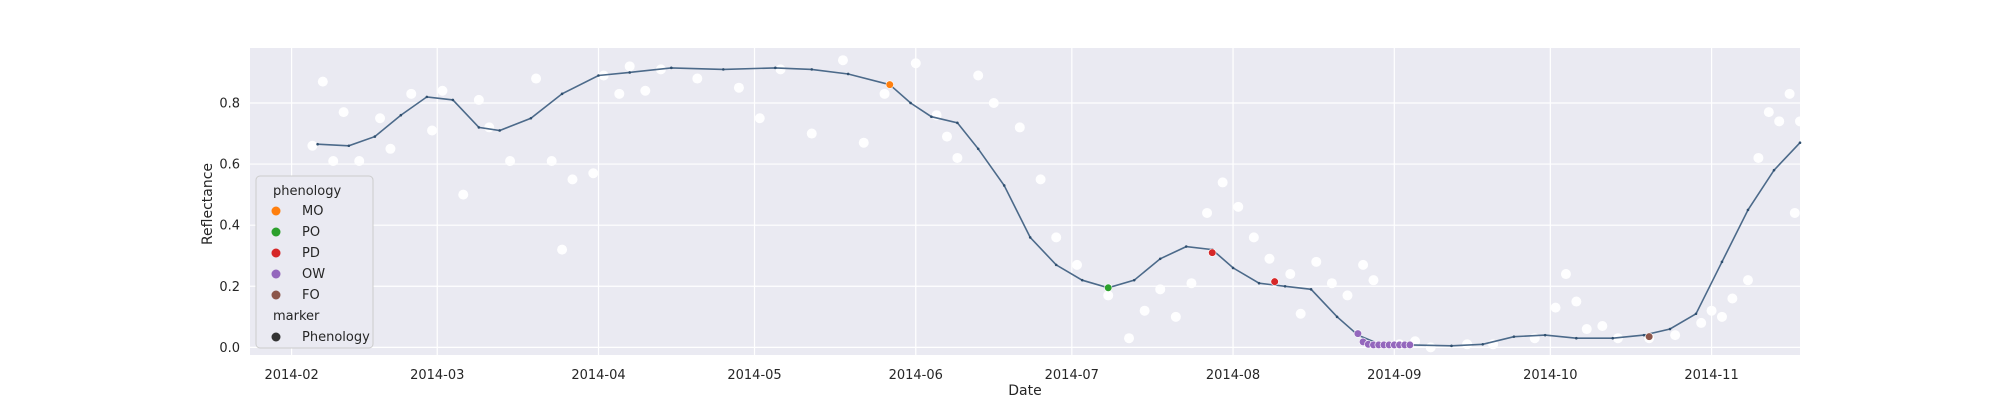 This screenshot has width=2000, height=404. I want to click on x-tick-label: 2014-06, so click(916, 375).